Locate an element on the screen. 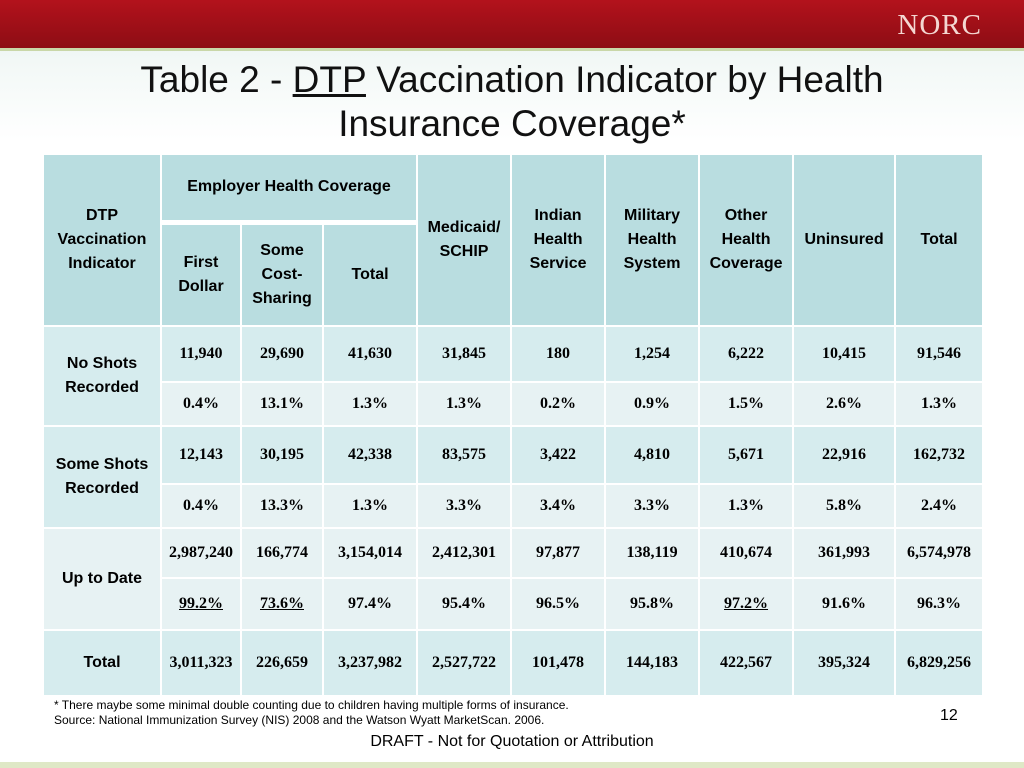 The width and height of the screenshot is (1024, 768). table-cell: 95.8% is located at coordinates (652, 604).